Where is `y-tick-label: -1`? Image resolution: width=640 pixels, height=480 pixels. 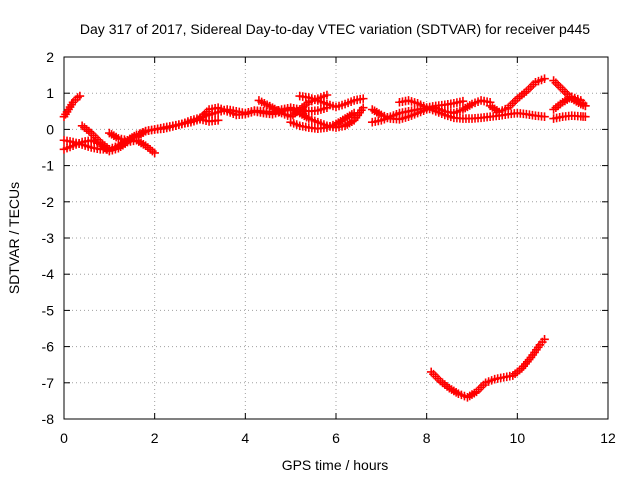
y-tick-label: -1 is located at coordinates (48, 166).